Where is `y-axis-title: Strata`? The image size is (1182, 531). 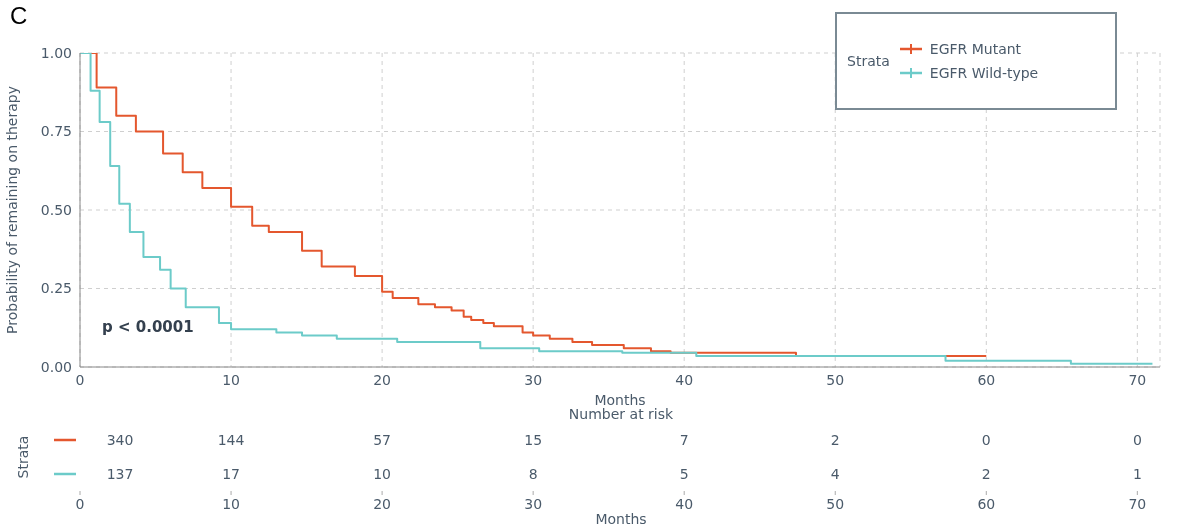
y-axis-title: Strata is located at coordinates (23, 457).